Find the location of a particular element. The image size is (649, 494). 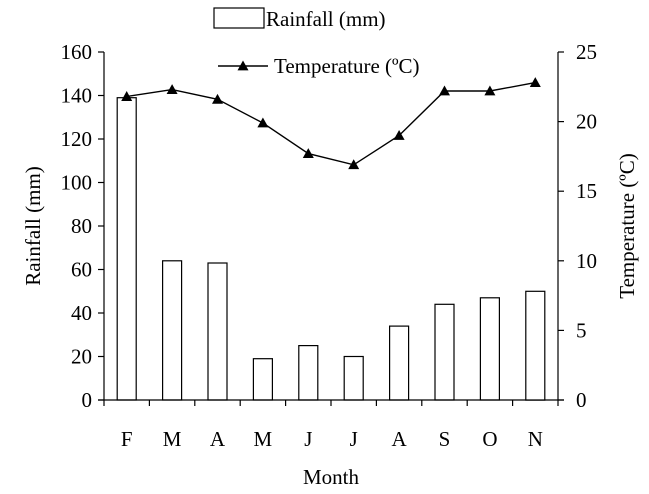

temperature-series is located at coordinates (331, 123).